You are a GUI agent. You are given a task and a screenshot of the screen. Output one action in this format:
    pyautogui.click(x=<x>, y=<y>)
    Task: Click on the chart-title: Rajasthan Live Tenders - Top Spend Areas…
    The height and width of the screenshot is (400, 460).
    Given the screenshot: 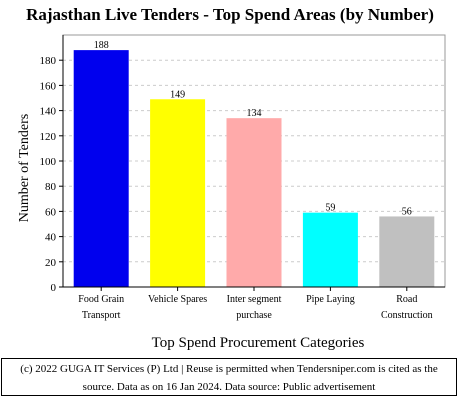 What is the action you would take?
    pyautogui.click(x=230, y=14)
    